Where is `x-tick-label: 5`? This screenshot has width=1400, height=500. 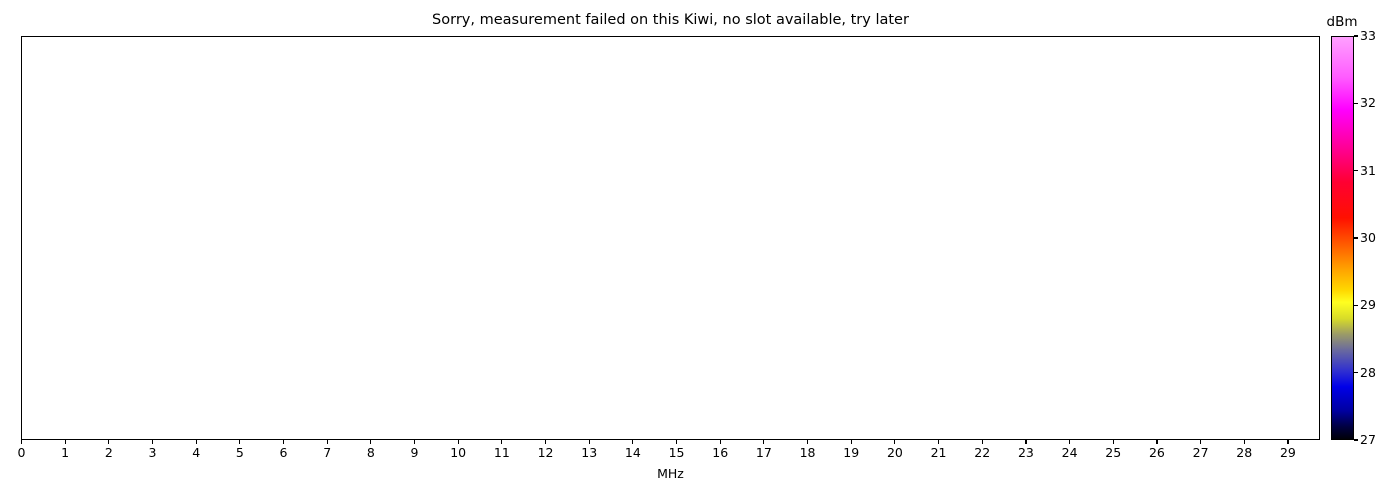 x-tick-label: 5 is located at coordinates (239, 452).